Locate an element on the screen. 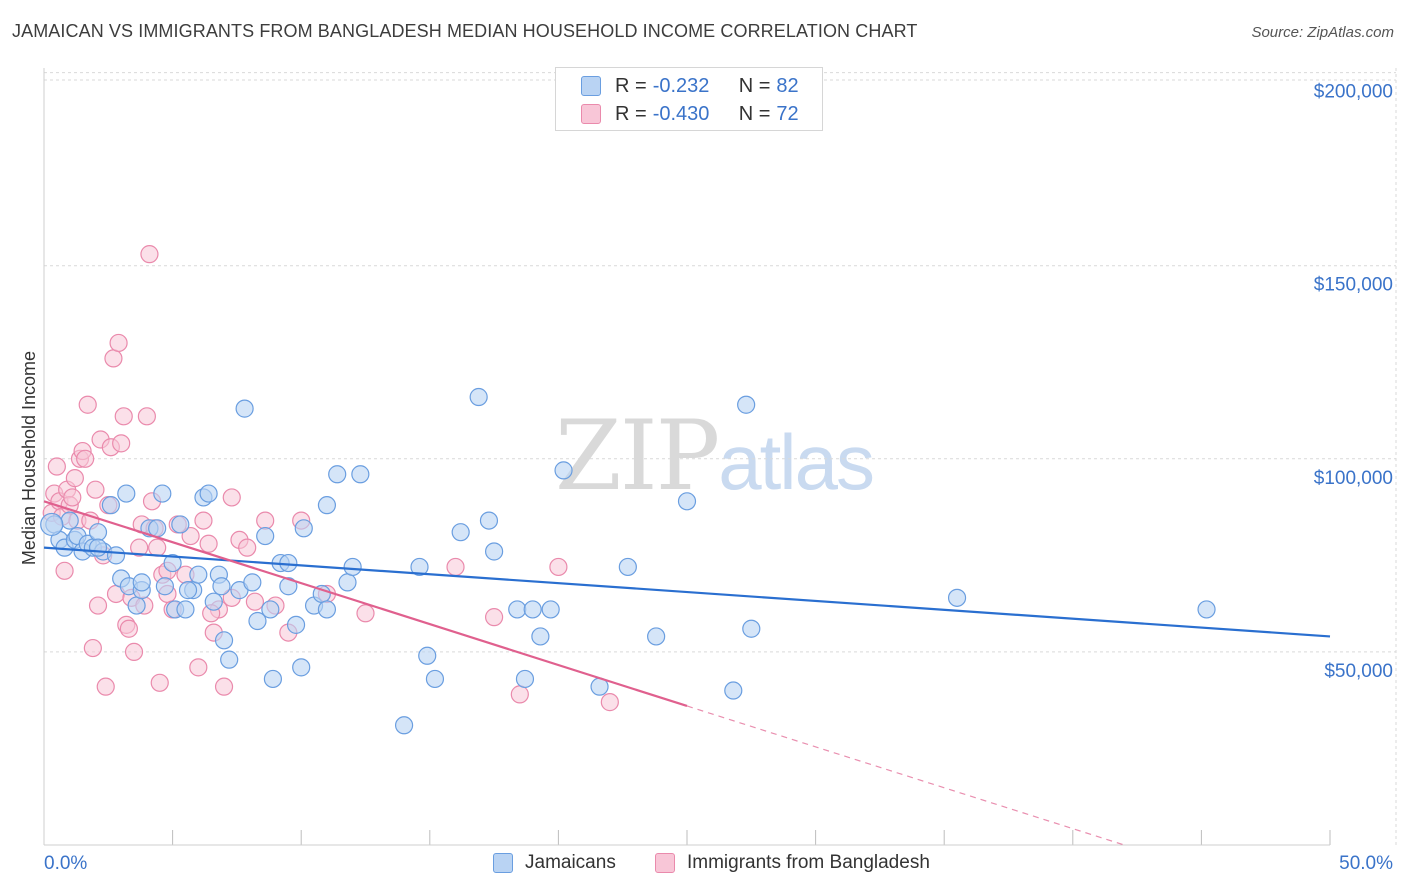 The width and height of the screenshot is (1406, 892). legend-item-jamaicans: Jamaicans is located at coordinates (554, 863).